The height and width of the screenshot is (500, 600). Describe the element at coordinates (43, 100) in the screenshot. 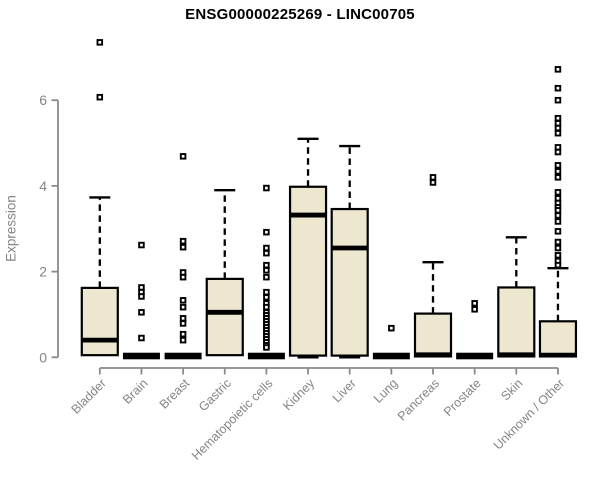

I see `y-tick-label: 6` at that location.